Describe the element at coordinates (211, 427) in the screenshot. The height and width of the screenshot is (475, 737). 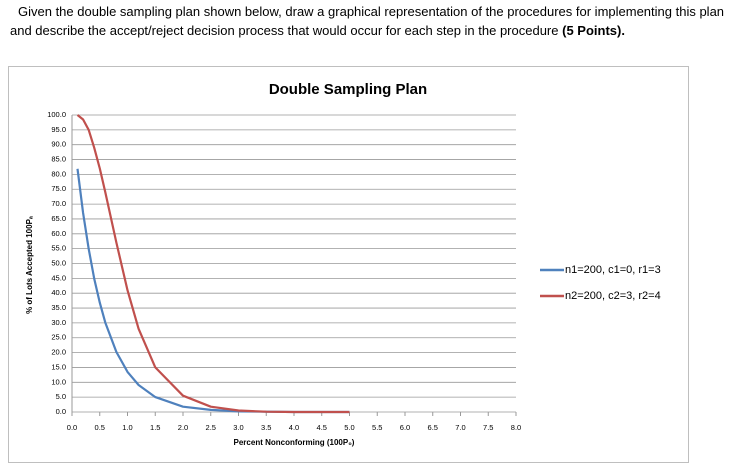
I see `x-tick-label: 2.5` at that location.